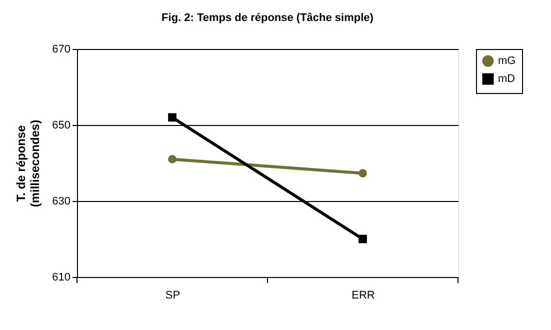 This screenshot has width=551, height=330. What do you see at coordinates (507, 79) in the screenshot?
I see `legend-label: mD` at bounding box center [507, 79].